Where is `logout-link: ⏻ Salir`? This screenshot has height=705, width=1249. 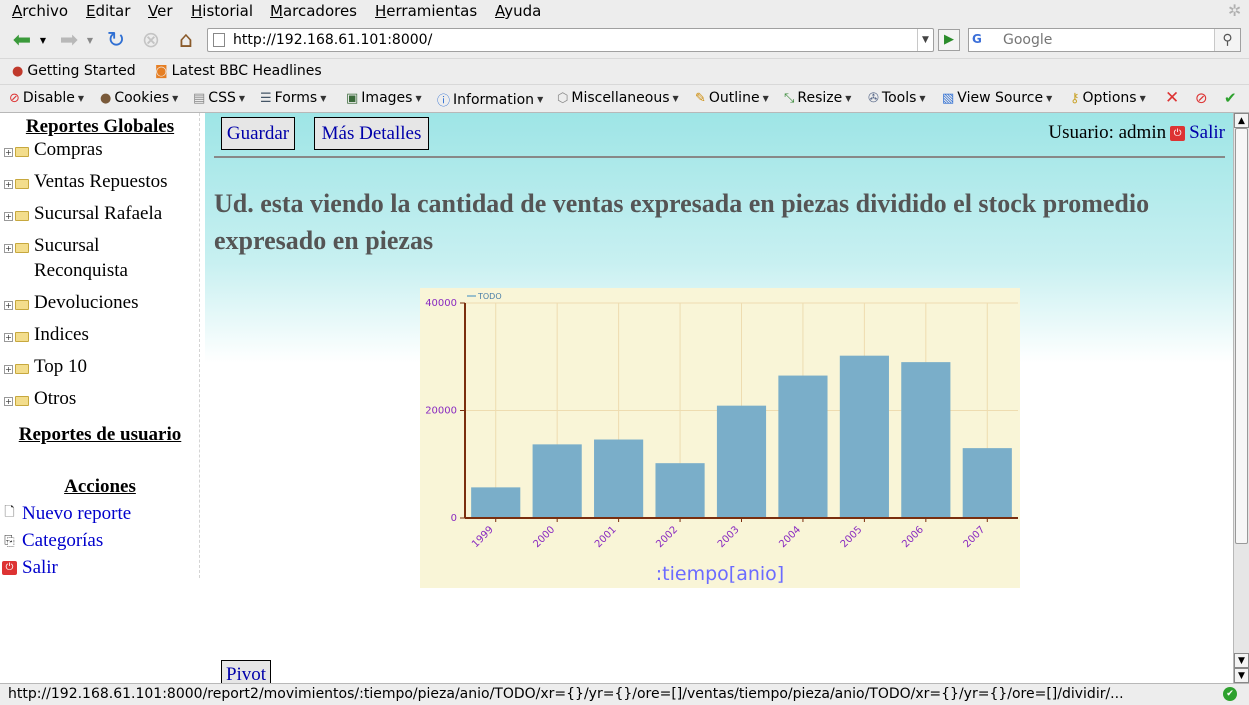 logout-link: ⏻ Salir is located at coordinates (30, 568).